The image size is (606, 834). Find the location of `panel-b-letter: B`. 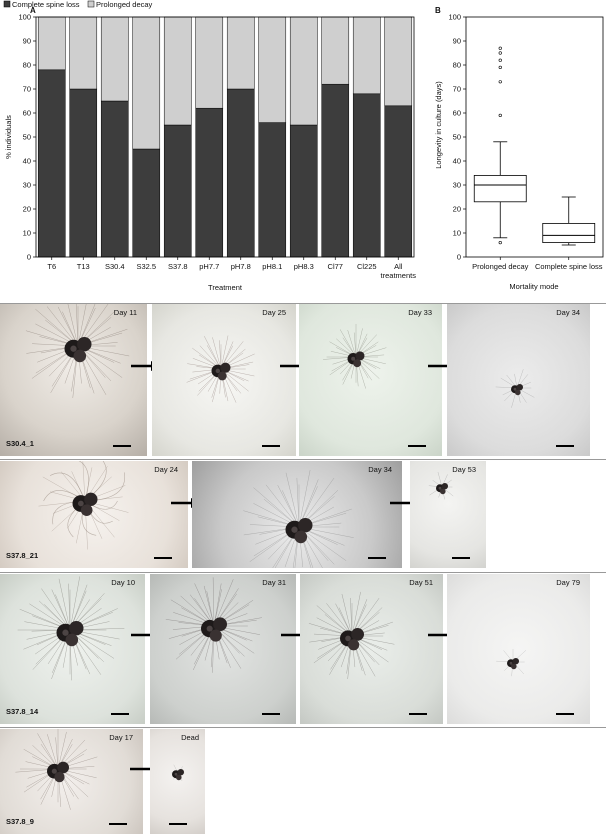

panel-b-letter: B is located at coordinates (438, 10).